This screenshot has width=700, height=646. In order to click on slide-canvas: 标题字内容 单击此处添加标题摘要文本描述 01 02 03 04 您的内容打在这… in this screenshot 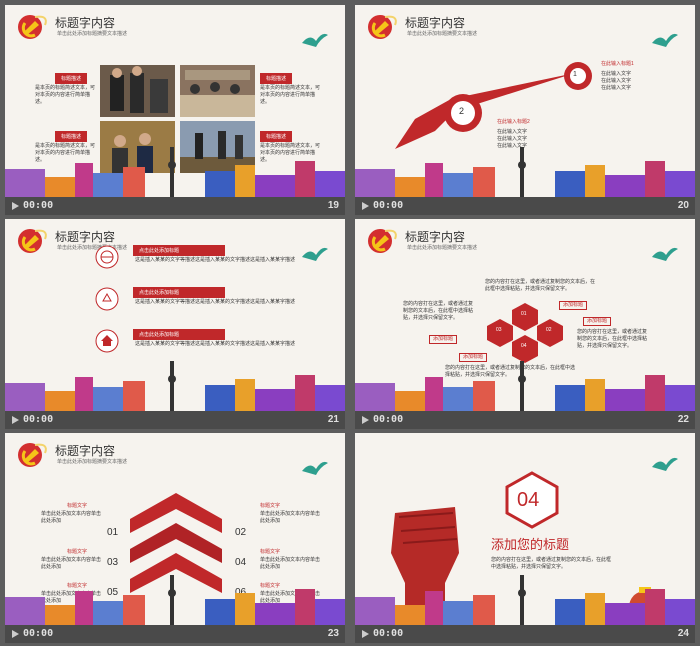, I will do `click(525, 315)`.